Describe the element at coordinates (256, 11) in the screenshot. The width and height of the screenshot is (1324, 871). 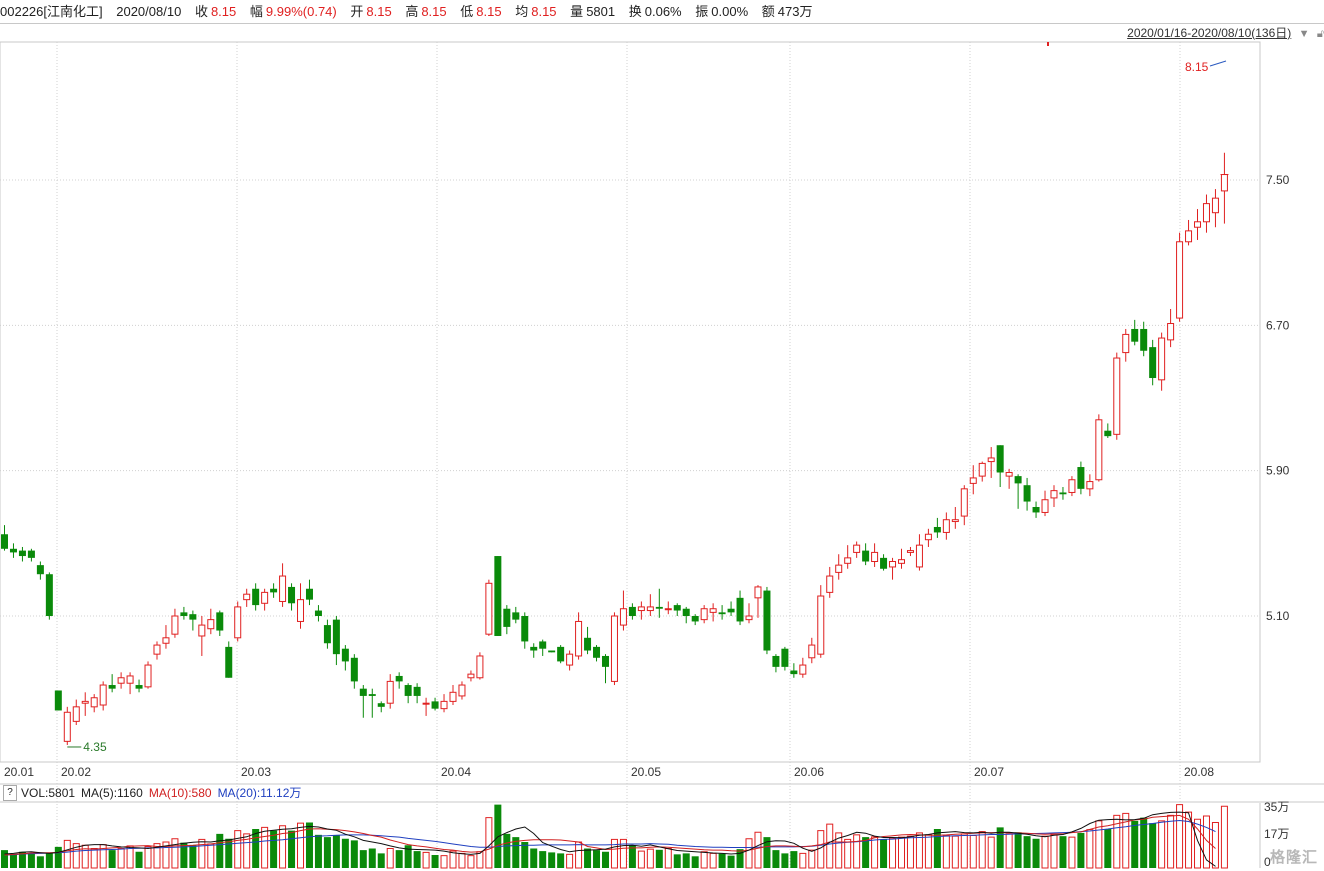
I see `change-label: 幅` at that location.